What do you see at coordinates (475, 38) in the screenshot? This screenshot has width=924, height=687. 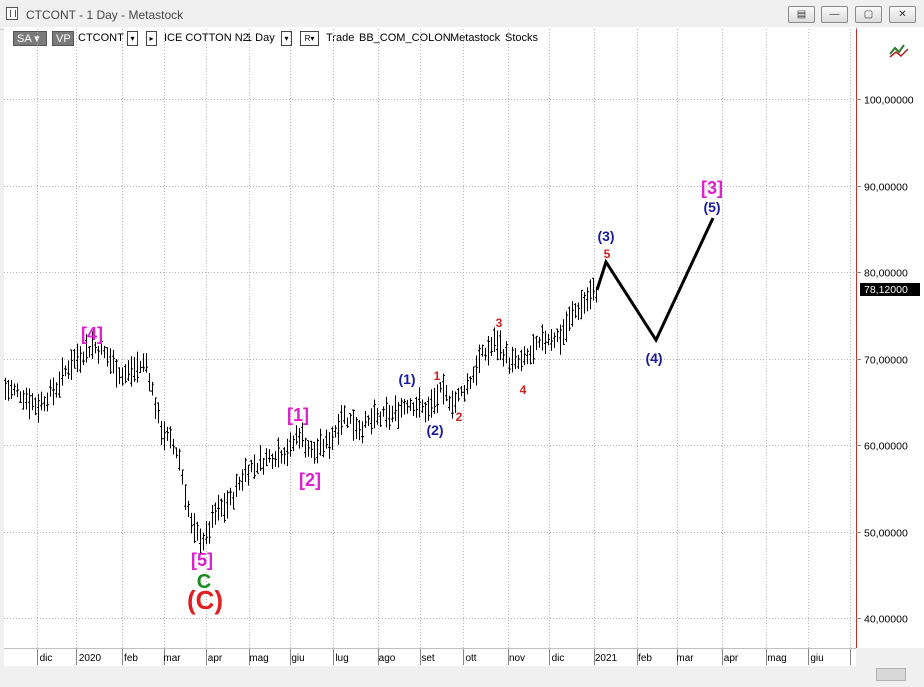 I see `data-source: Metastock` at bounding box center [475, 38].